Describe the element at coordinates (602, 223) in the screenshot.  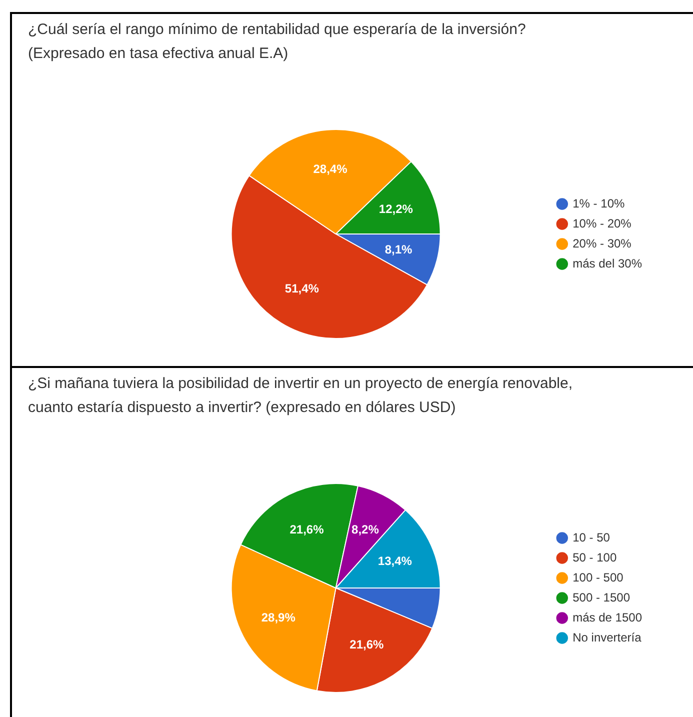
I see `legend-label: 10% - 20%` at that location.